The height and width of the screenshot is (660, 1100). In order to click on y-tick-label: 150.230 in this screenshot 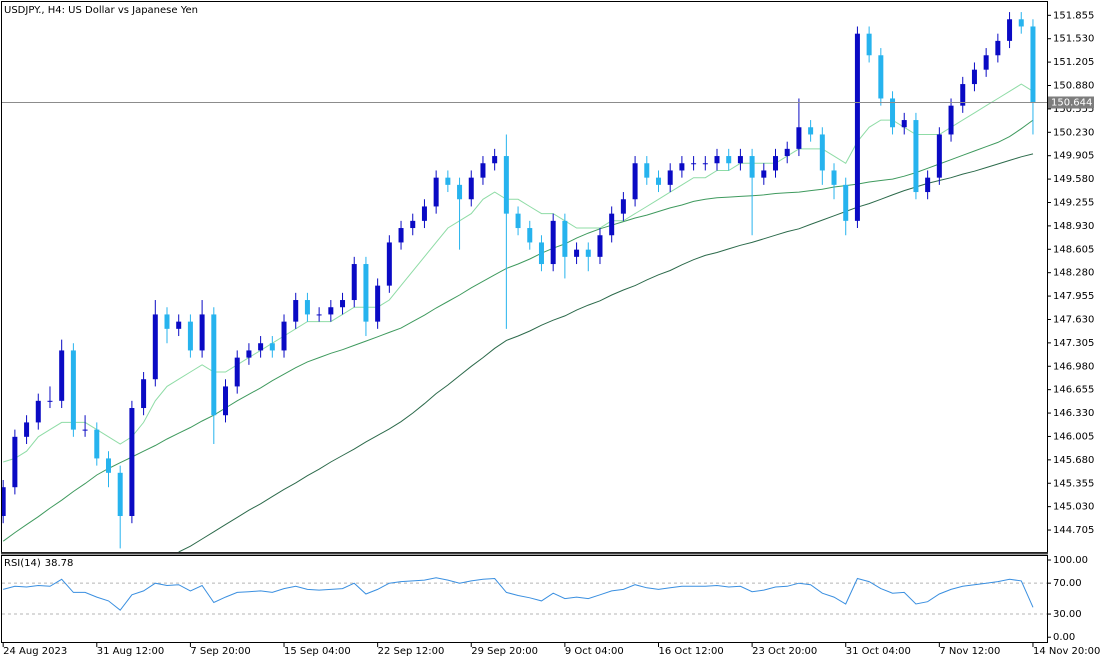, I will do `click(1073, 132)`.